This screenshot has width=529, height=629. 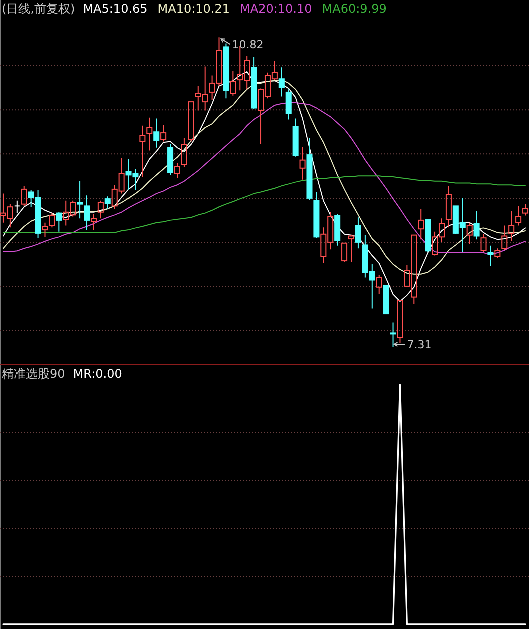 What do you see at coordinates (97, 374) in the screenshot?
I see `text: MR:0.00` at bounding box center [97, 374].